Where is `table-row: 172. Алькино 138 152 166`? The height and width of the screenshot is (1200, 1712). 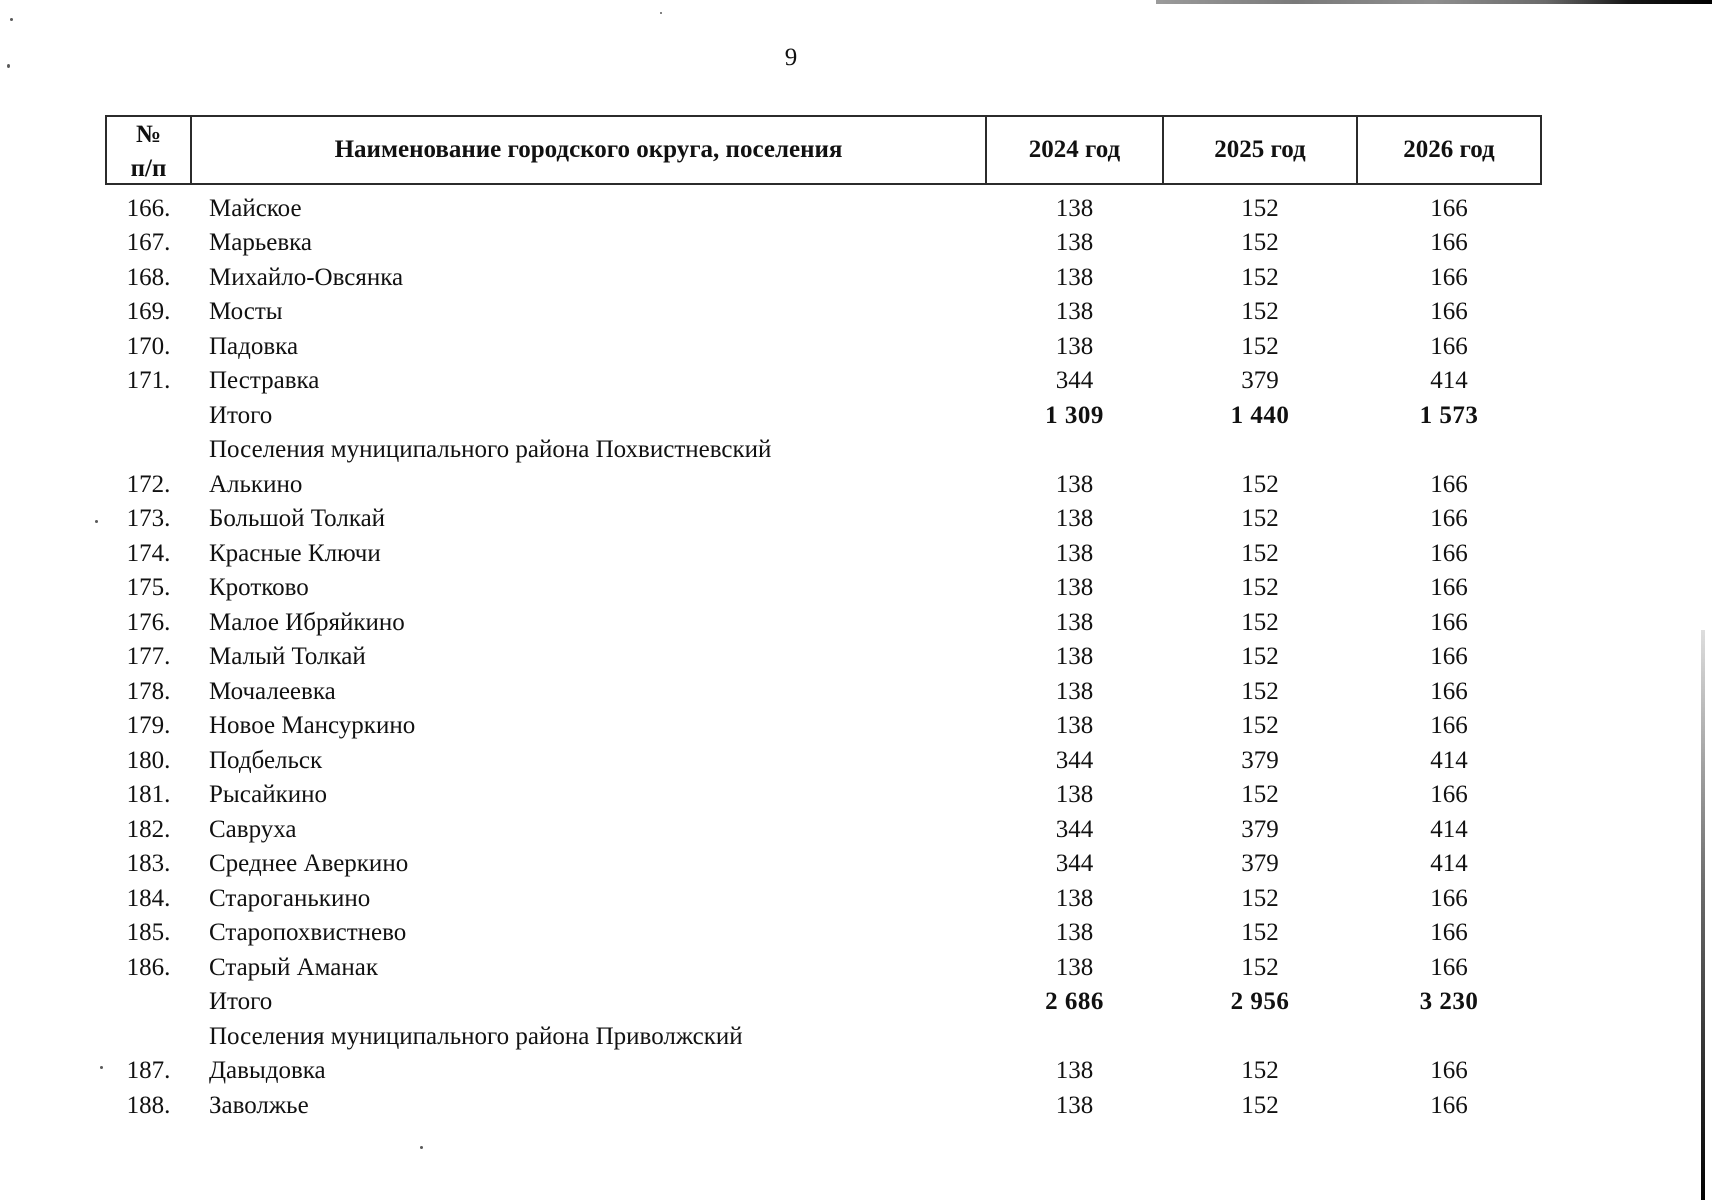 table-row: 172. Алькино 138 152 166 is located at coordinates (823, 484).